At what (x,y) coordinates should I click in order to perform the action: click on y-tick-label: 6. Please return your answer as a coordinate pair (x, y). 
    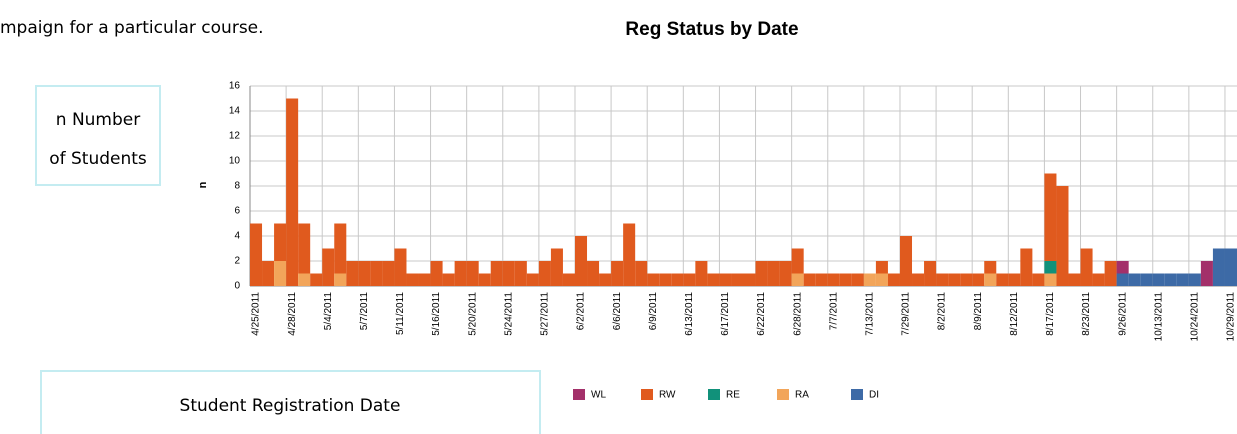
    Looking at the image, I should click on (237, 211).